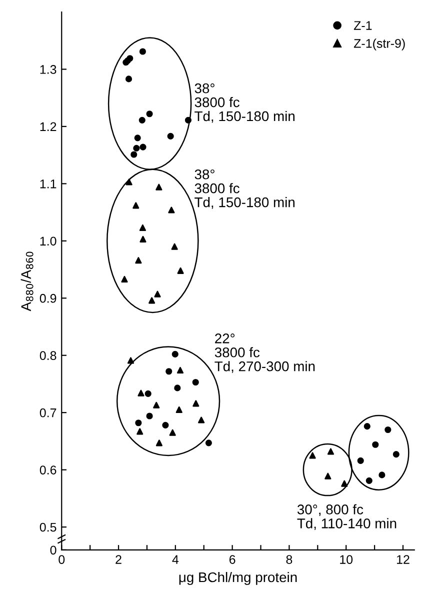  I want to click on x-tick-label: 8, so click(289, 559).